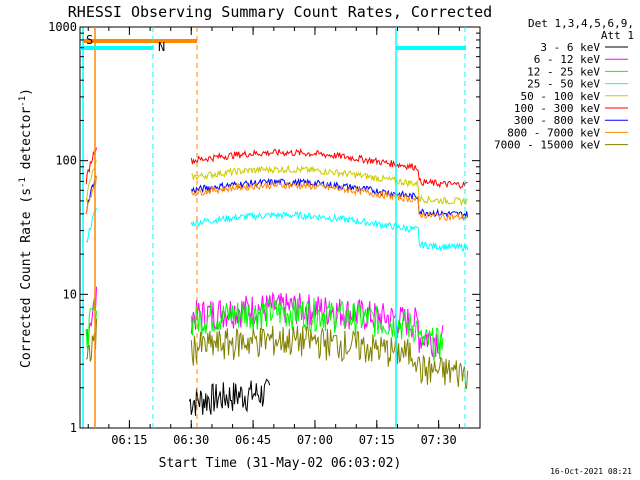  I want to click on y-label-main: Corrected Count Rate (s, so click(26, 278).